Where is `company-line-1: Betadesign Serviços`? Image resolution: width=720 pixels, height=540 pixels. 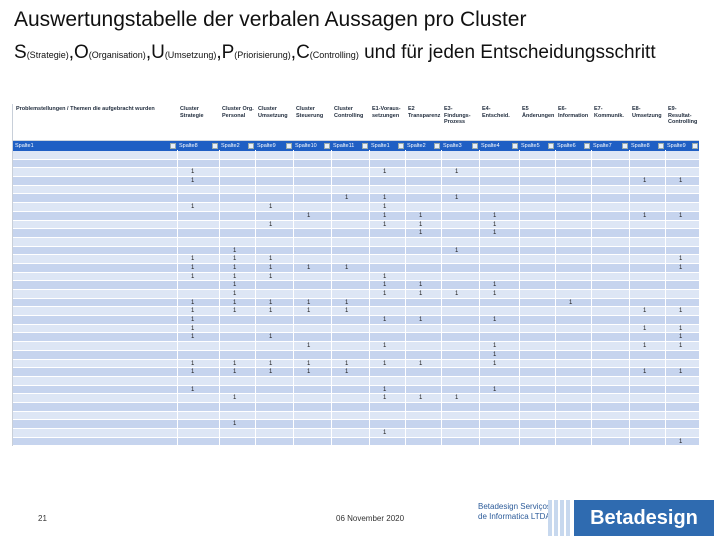 company-line-1: Betadesign Serviços is located at coordinates (514, 506).